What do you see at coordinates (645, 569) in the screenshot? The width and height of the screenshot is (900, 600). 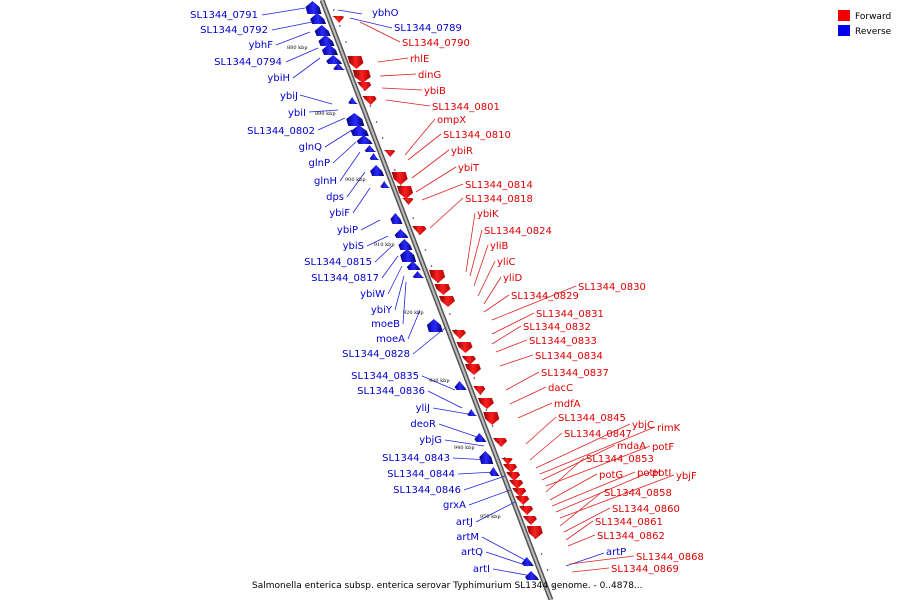 I see `gene-label: SL1344_0869` at bounding box center [645, 569].